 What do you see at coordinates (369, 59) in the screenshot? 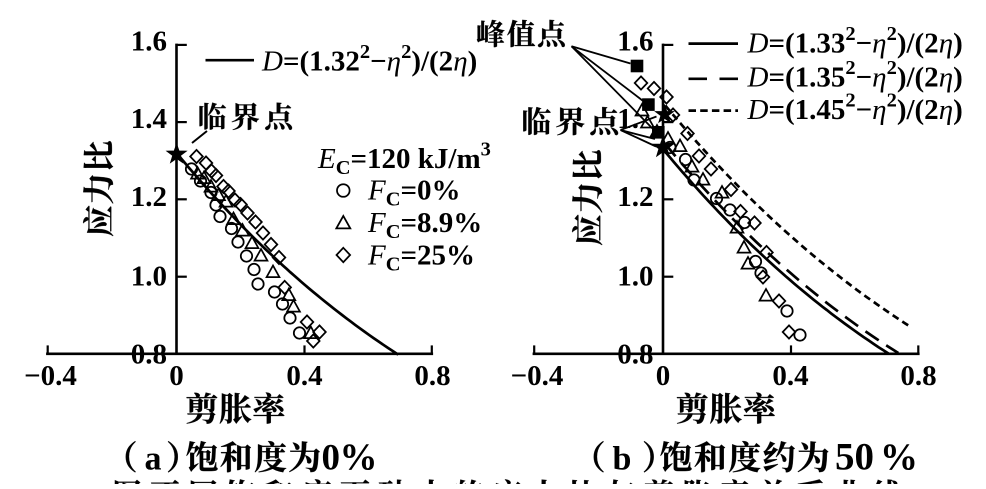
I see `svg-text: D=(1.322−η2)/(2η)` at bounding box center [369, 59].